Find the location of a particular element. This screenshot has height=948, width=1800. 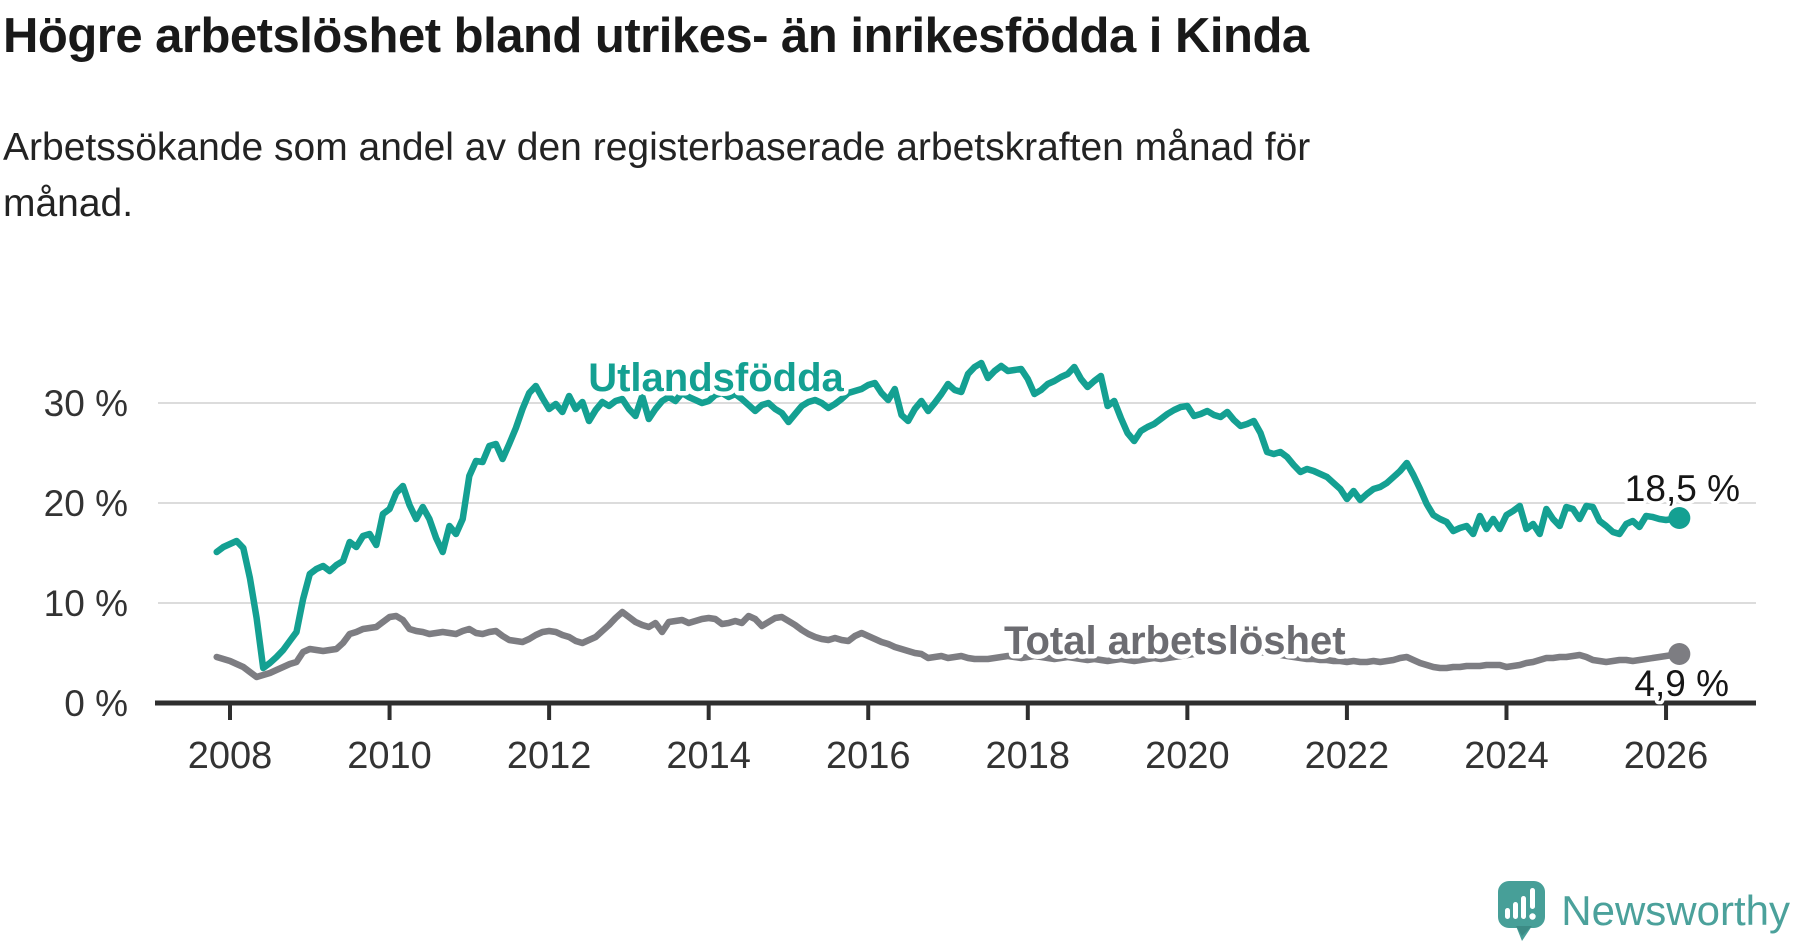

x-axis-label: 2014 is located at coordinates (708, 756).